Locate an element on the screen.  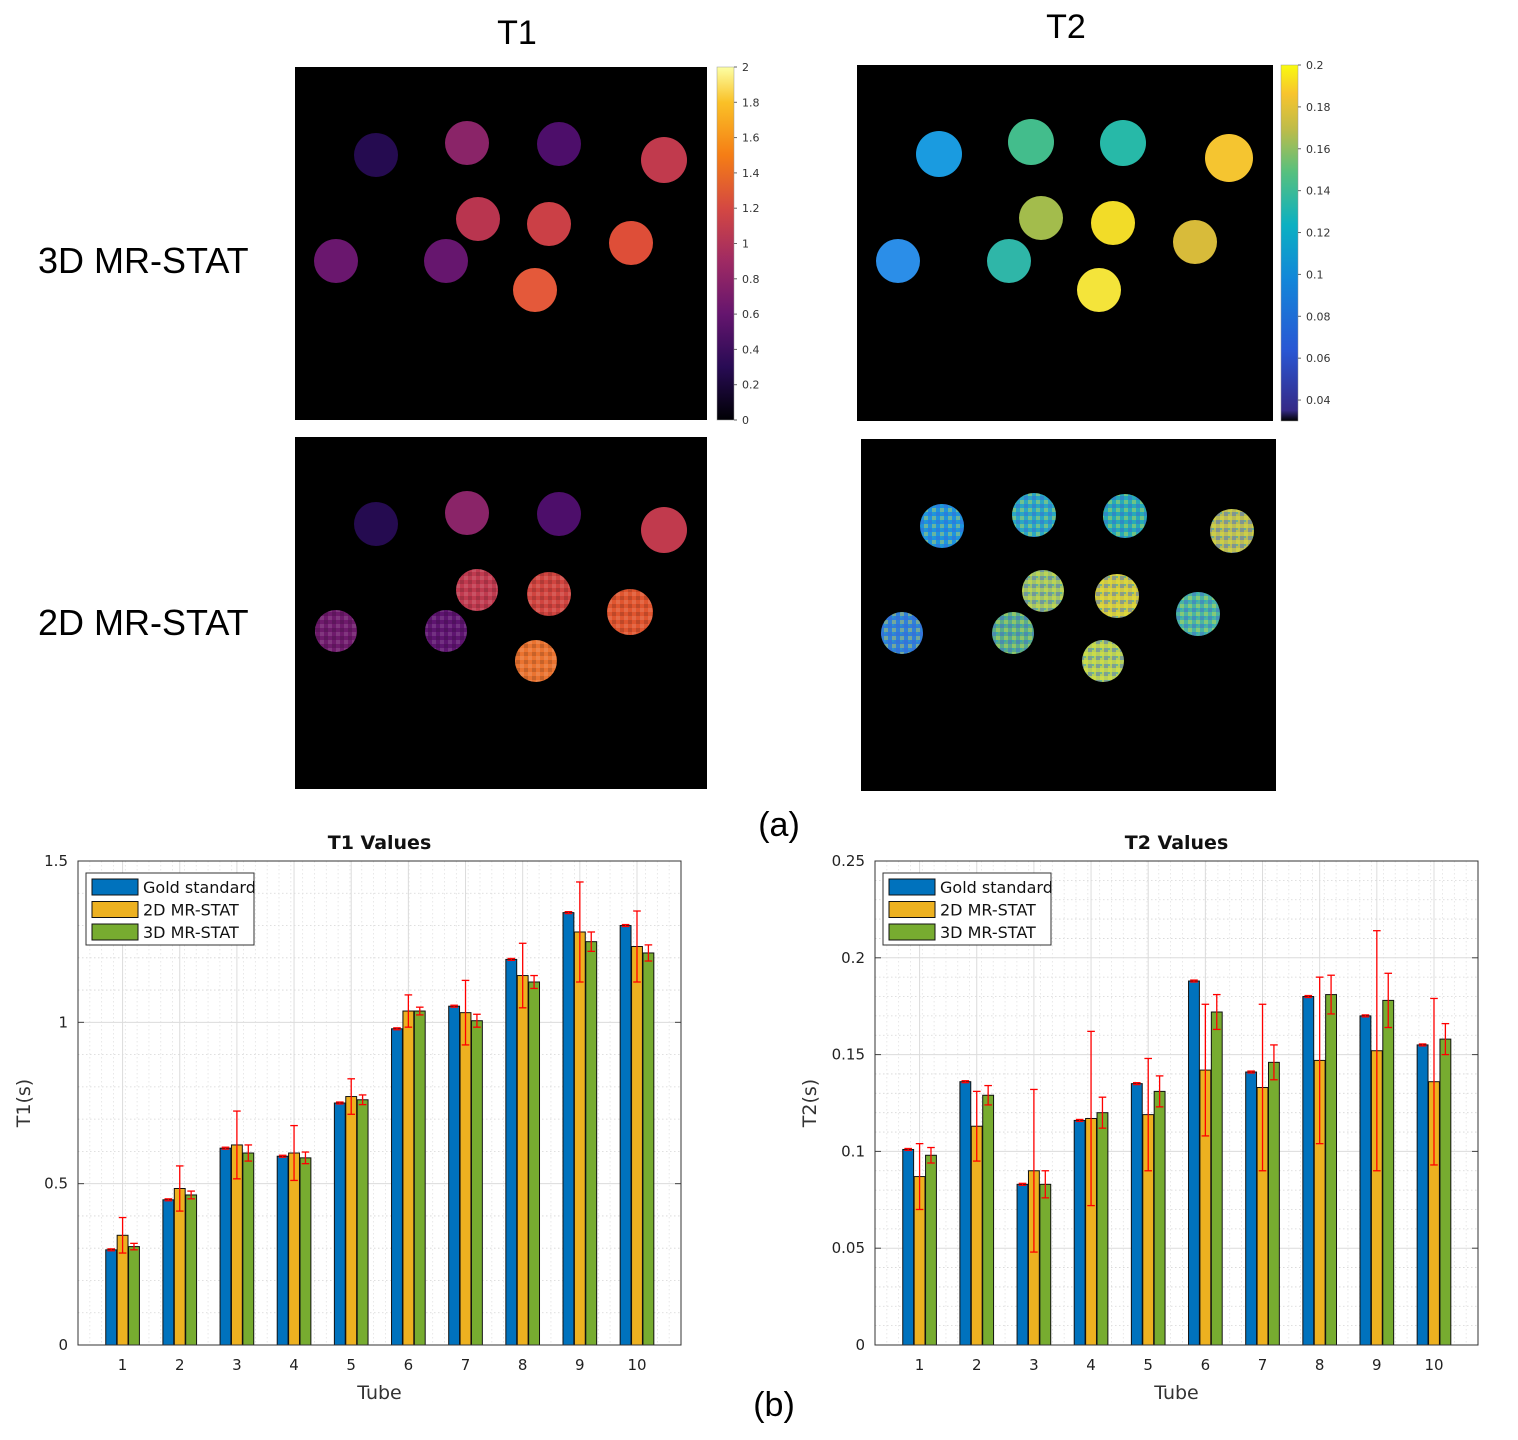
colorbar-tick-label: 0.6 is located at coordinates (751, 314).